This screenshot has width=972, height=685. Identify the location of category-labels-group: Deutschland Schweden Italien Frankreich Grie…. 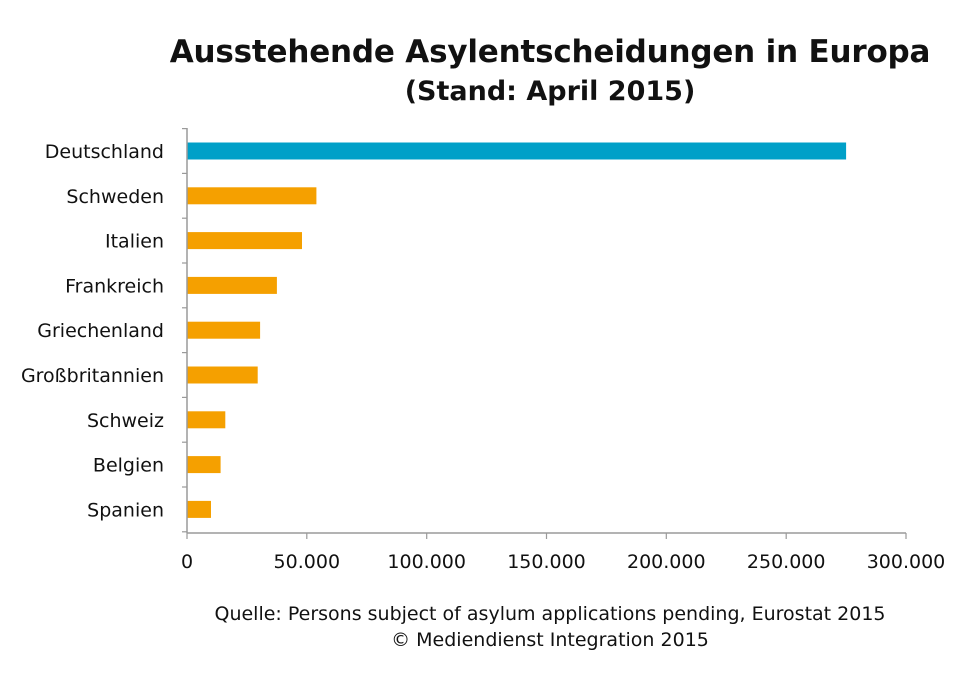
(92, 331).